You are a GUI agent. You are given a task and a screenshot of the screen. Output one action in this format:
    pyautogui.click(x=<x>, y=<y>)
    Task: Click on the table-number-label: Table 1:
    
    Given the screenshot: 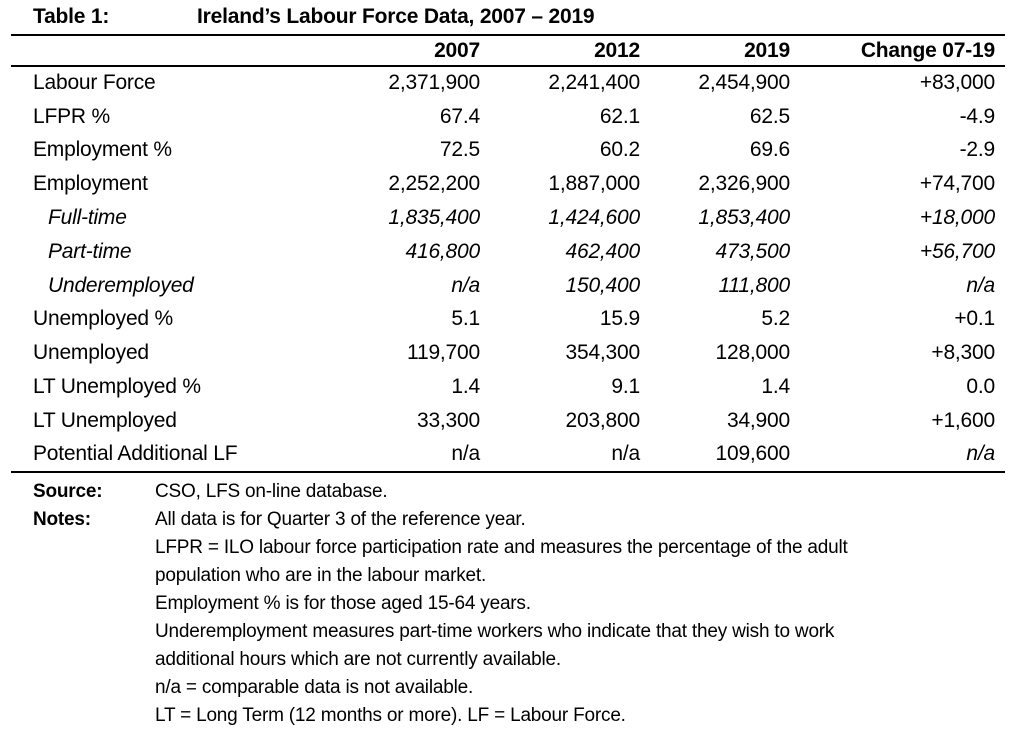 What is the action you would take?
    pyautogui.click(x=71, y=16)
    